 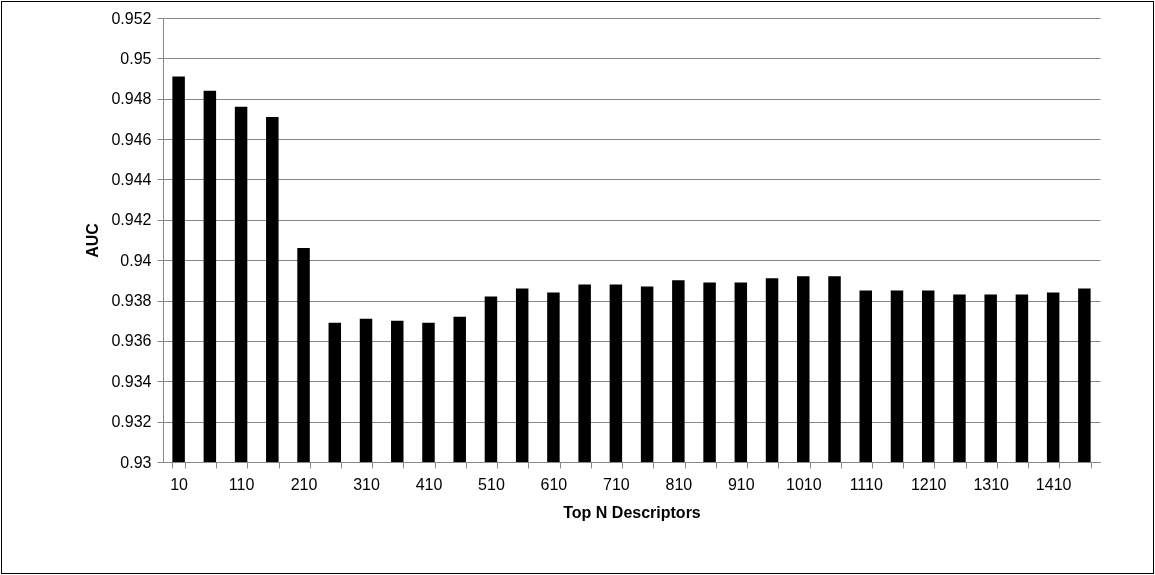 I want to click on y-tick-label: 0.948, so click(x=131, y=99).